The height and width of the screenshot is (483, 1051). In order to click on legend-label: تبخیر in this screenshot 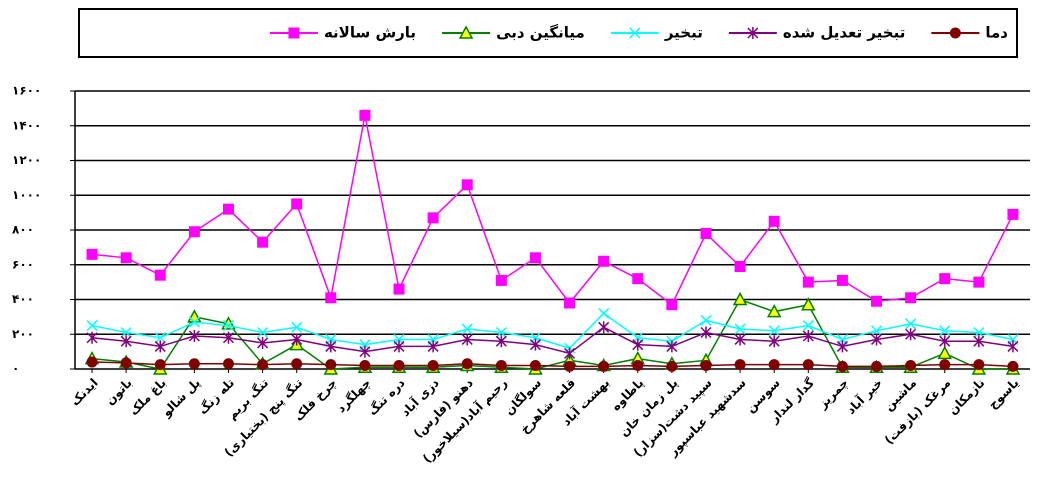, I will do `click(683, 33)`.